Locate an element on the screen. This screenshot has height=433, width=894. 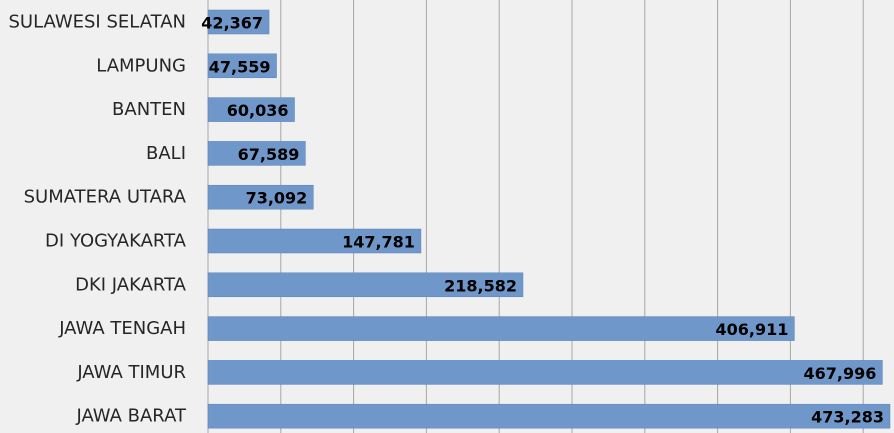
category-label: SULAWESI SELATAN is located at coordinates (97, 22).